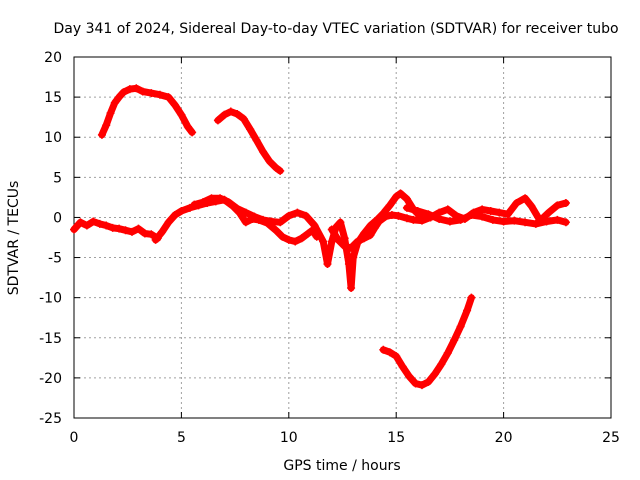 This screenshot has width=640, height=480. I want to click on y-tick-label: -10, so click(50, 299).